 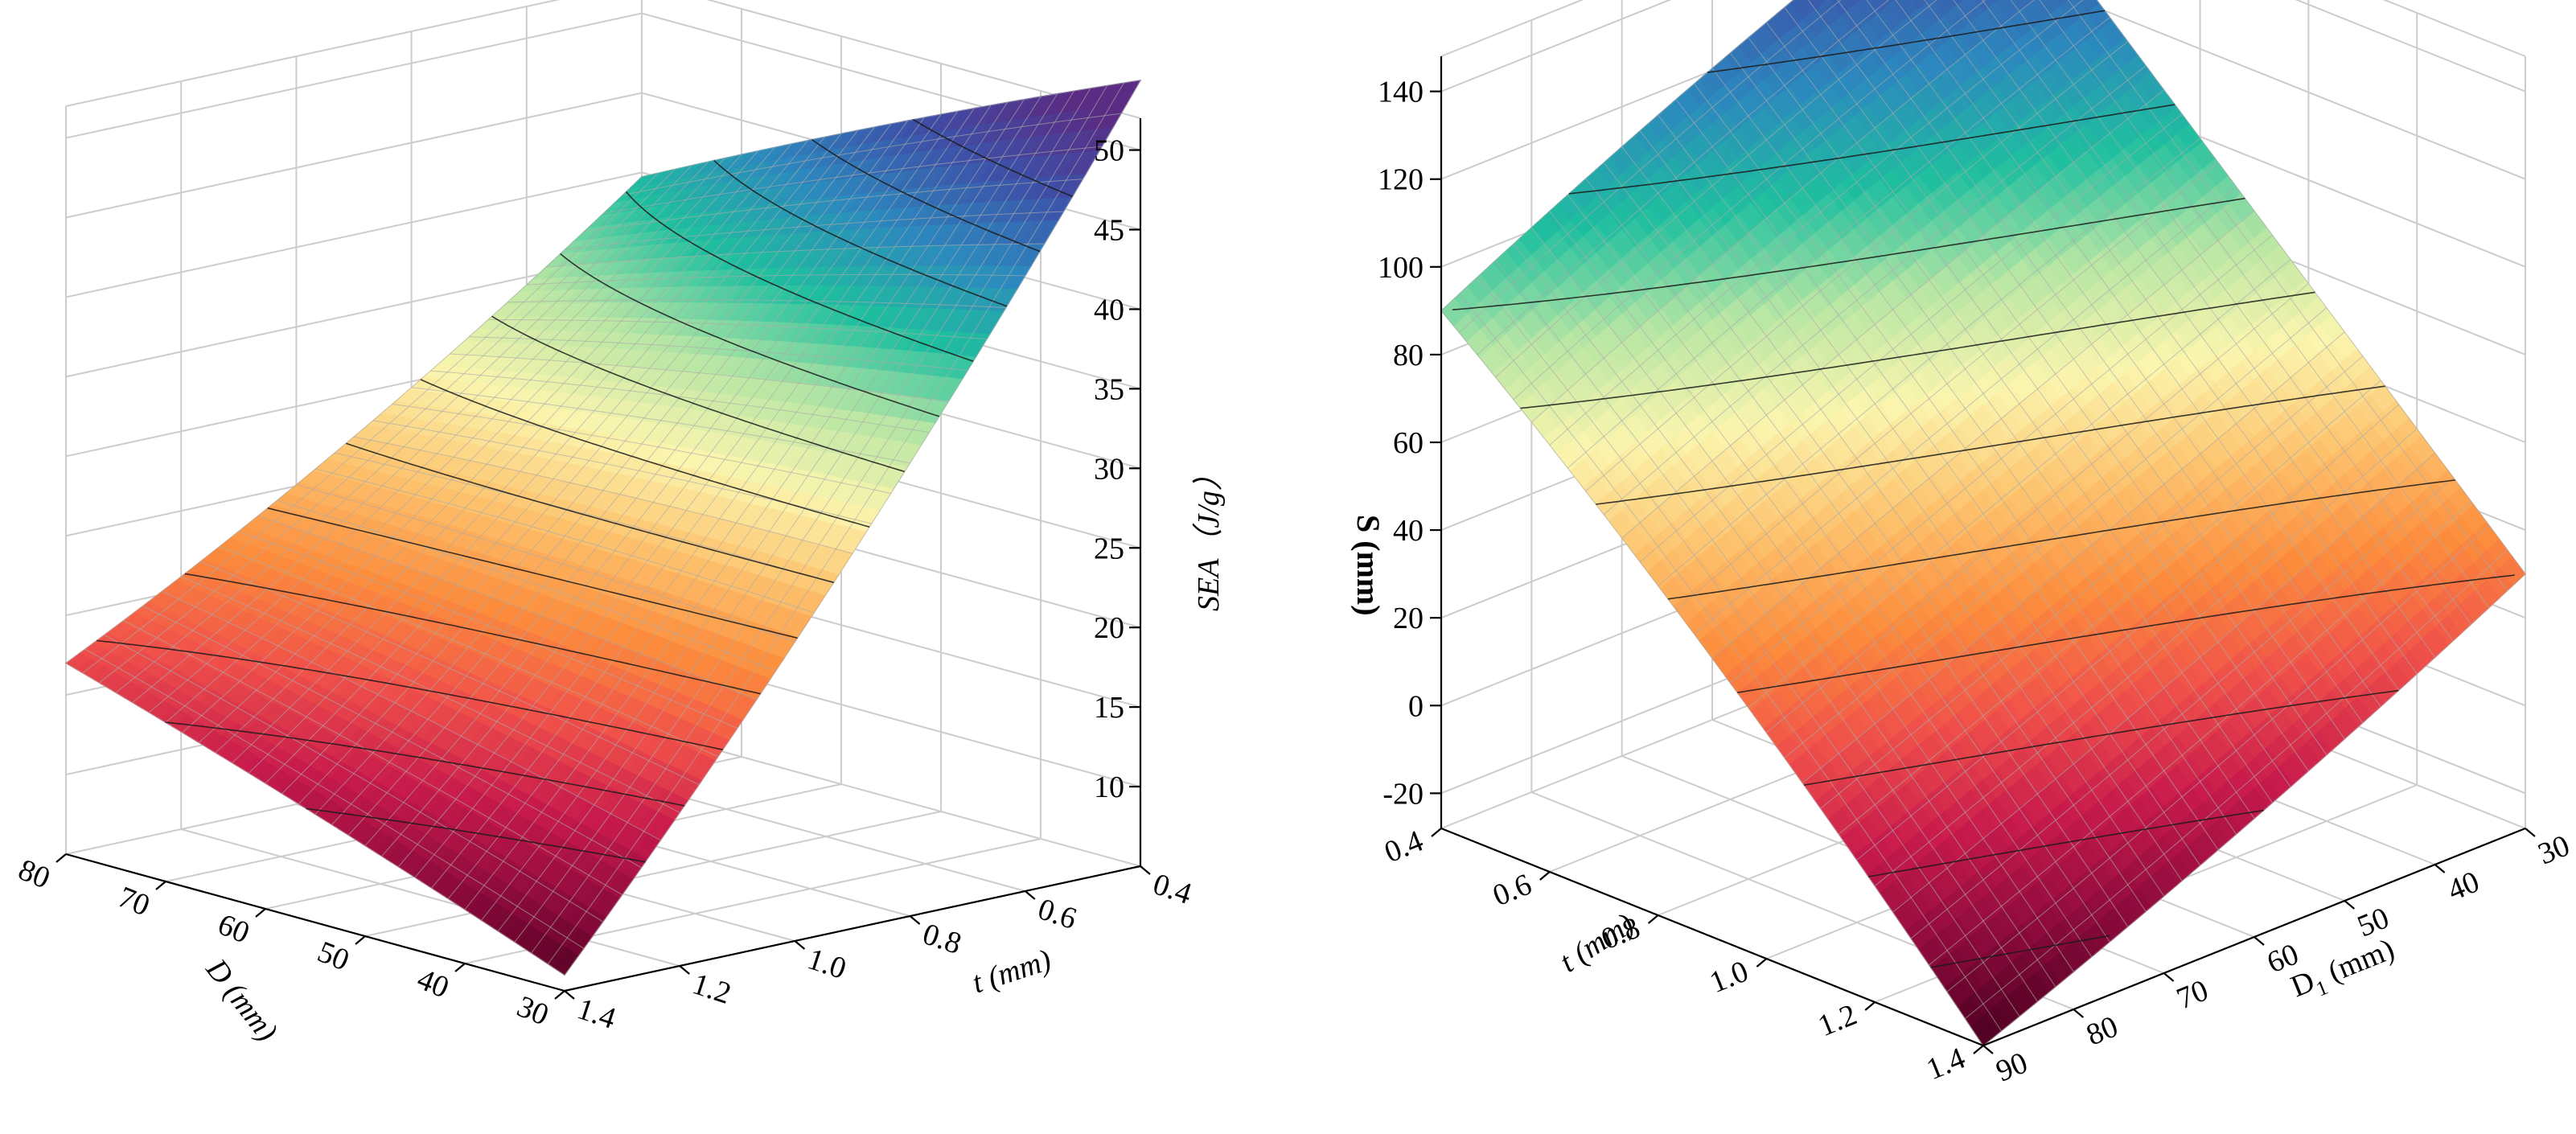 What do you see at coordinates (1109, 787) in the screenshot?
I see `tick-label: 10` at bounding box center [1109, 787].